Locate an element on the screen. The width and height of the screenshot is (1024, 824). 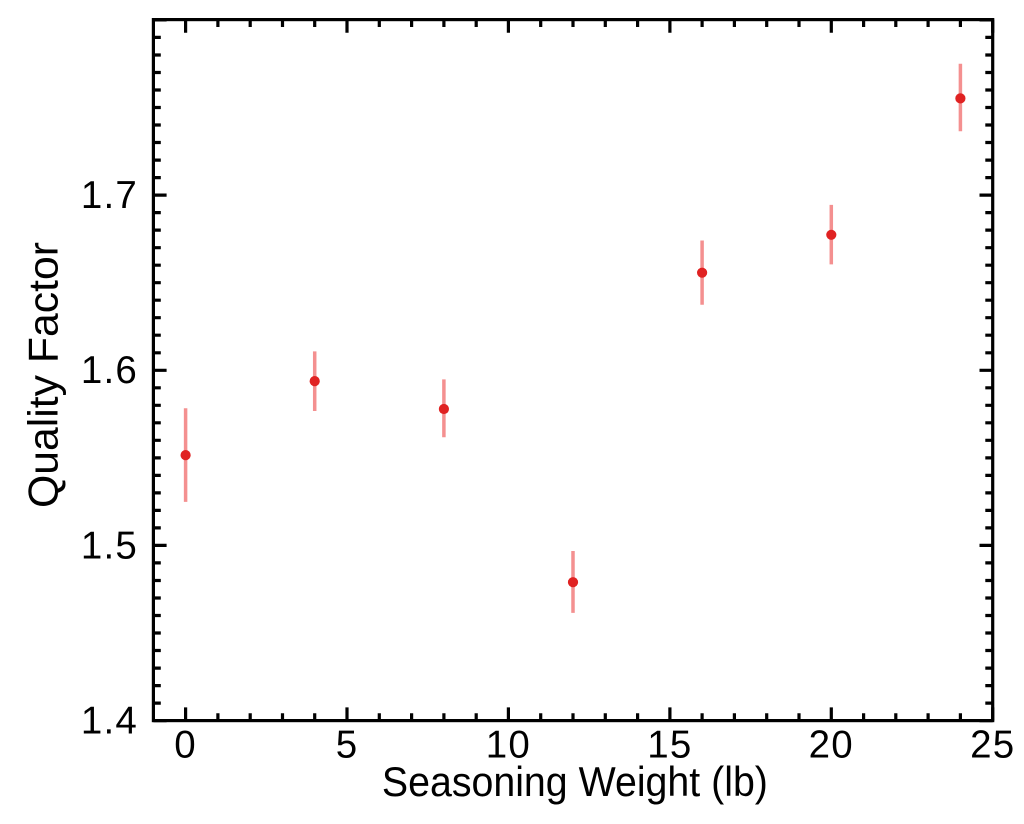
svg-text: 0 is located at coordinates (185, 745).